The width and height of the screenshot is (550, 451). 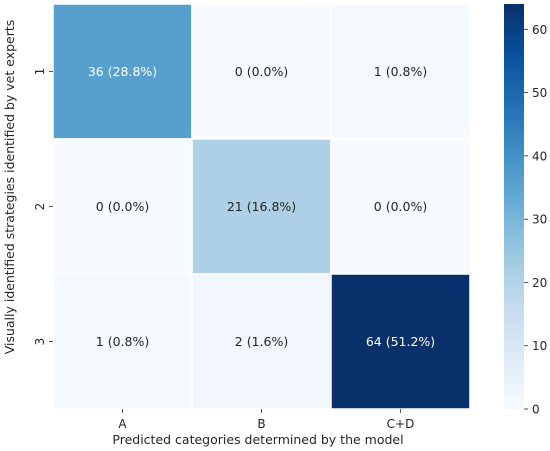 What do you see at coordinates (514, 206) in the screenshot?
I see `colorbar-gradient` at bounding box center [514, 206].